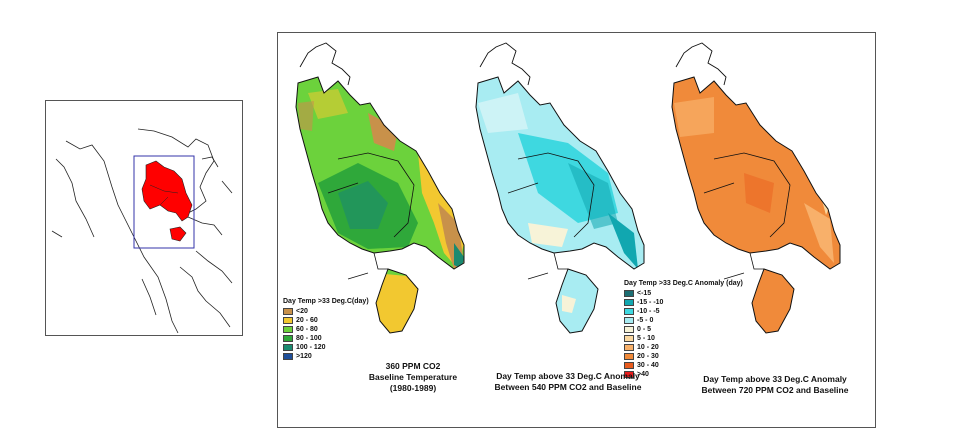 The image size is (974, 433). What do you see at coordinates (683, 374) in the screenshot?
I see `legend-item: >40` at bounding box center [683, 374].